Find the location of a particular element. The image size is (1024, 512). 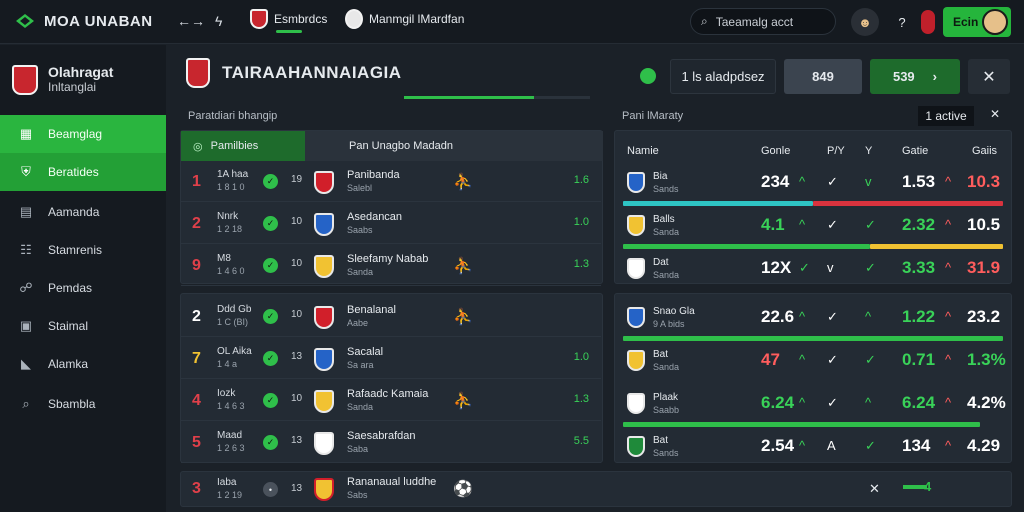

team-name: Sleefamy Nabab Sanda is located at coordinates (388, 265).